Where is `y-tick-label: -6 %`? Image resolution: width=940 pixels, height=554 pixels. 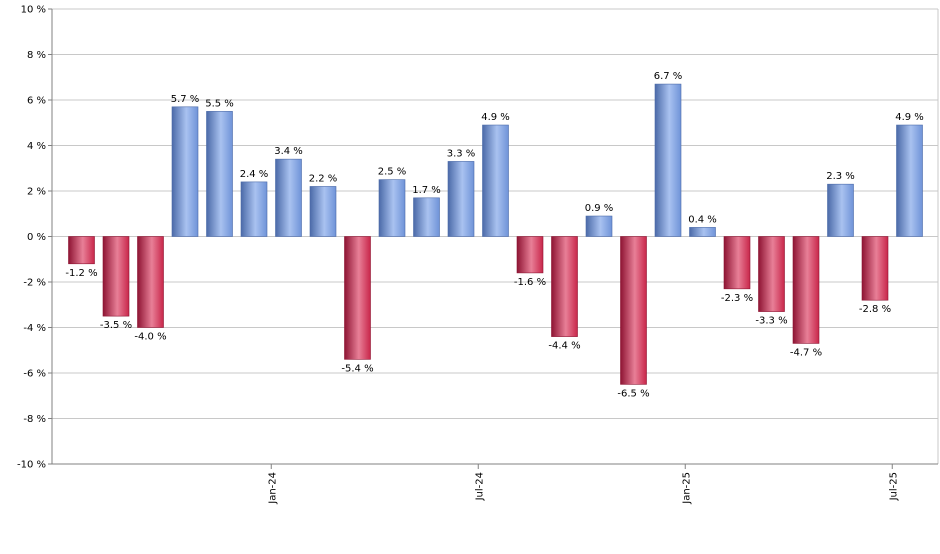
y-tick-label: -6 % is located at coordinates (34, 374).